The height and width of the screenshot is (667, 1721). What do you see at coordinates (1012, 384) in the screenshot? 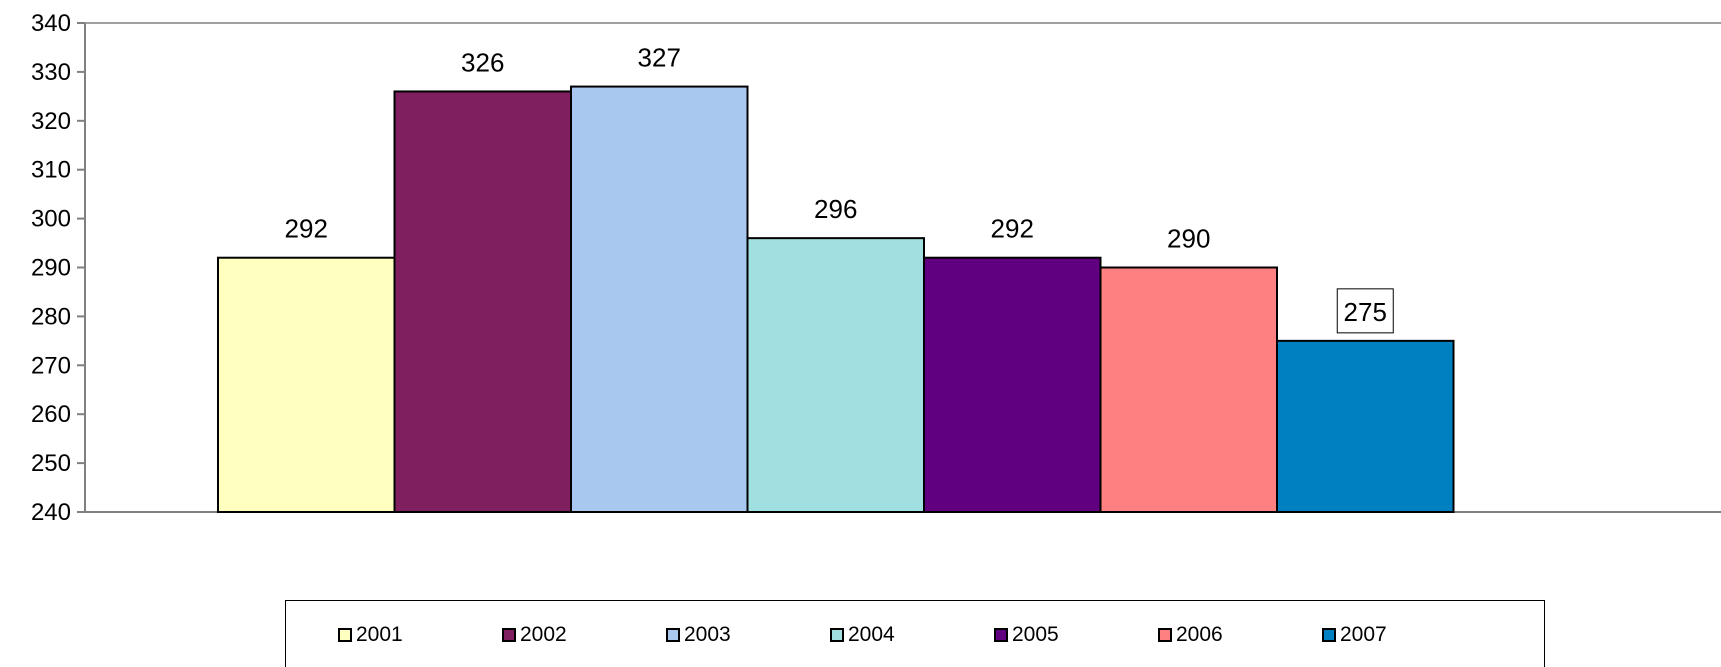
I see `bar-2005` at bounding box center [1012, 384].